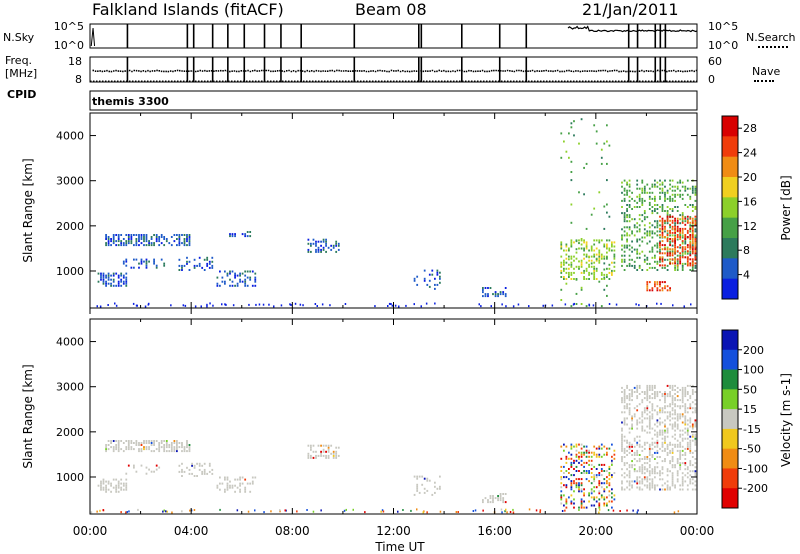  What do you see at coordinates (715, 61) in the screenshot?
I see `nave-right-tick-top: 60` at bounding box center [715, 61].